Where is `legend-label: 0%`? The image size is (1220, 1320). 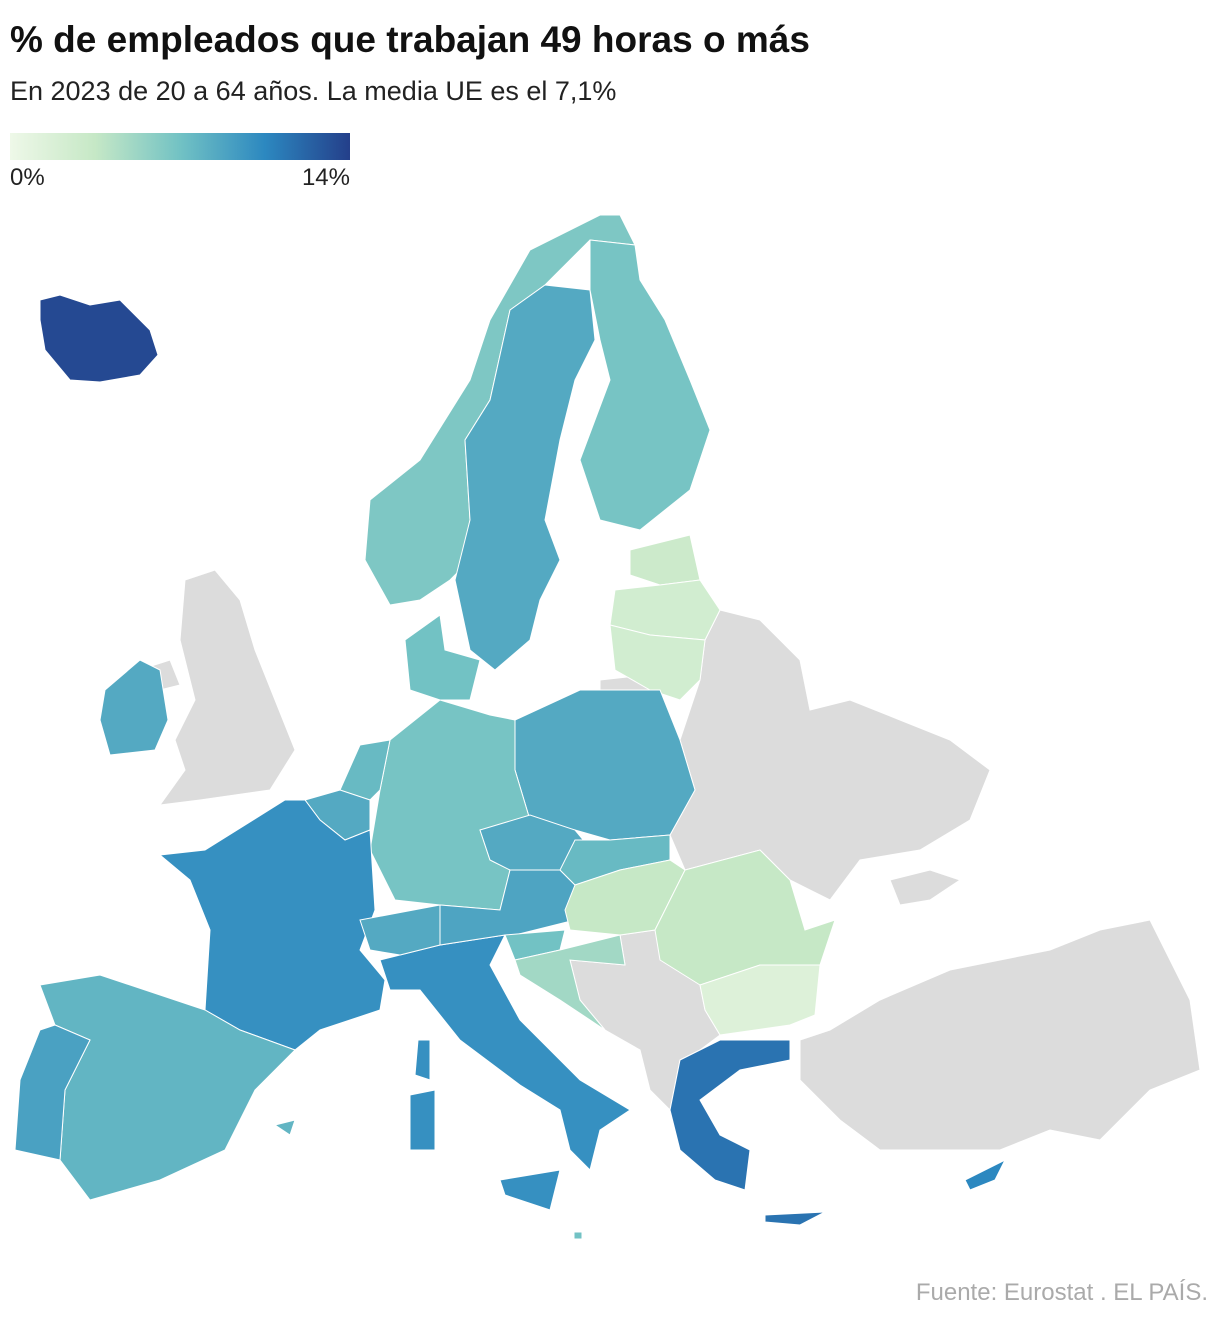
legend-label: 0% is located at coordinates (27, 177).